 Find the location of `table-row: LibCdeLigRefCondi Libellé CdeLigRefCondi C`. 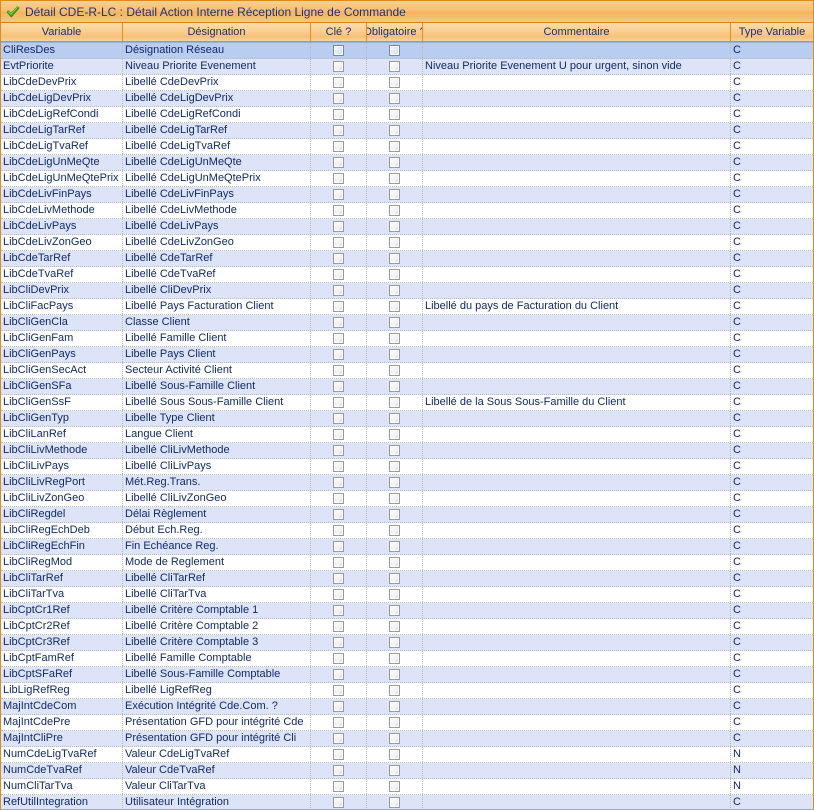

table-row: LibCdeLigRefCondi Libellé CdeLigRefCondi C is located at coordinates (407, 115).